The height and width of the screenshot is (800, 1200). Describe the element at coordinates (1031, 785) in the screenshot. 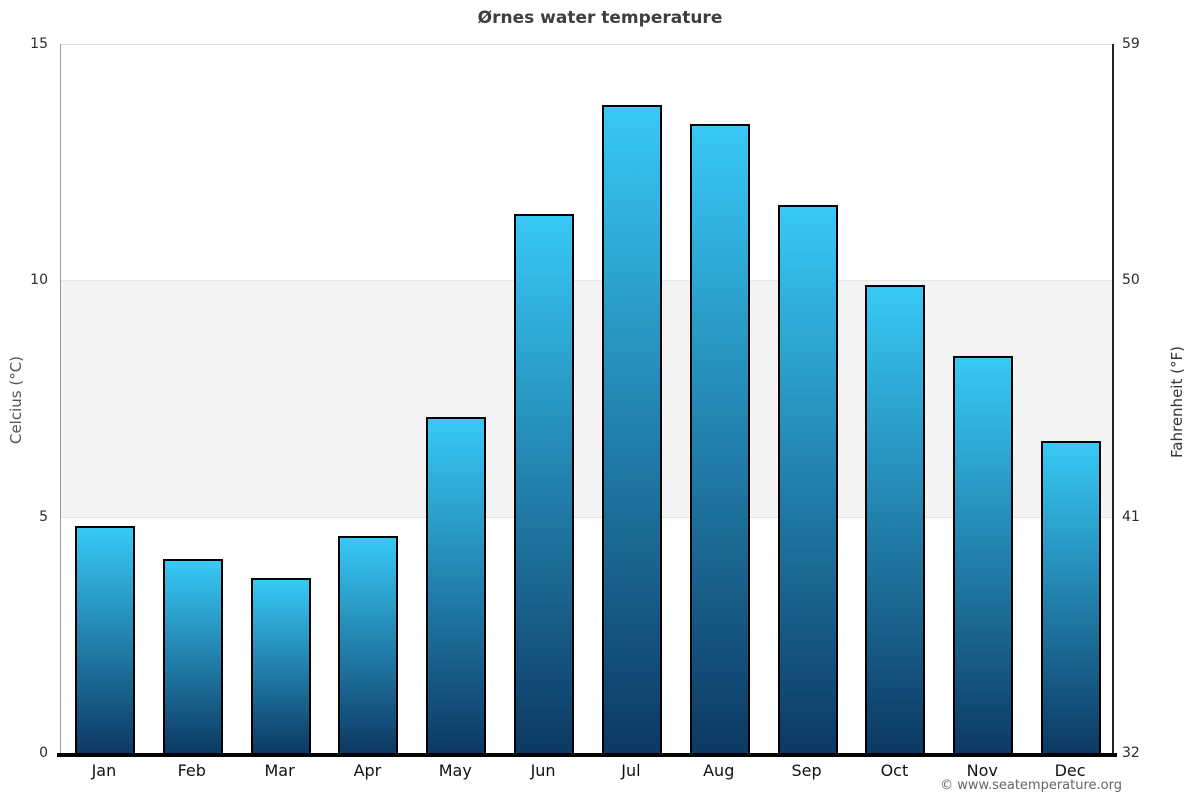

I see `attribution-text: © www.seatemperature.org` at that location.